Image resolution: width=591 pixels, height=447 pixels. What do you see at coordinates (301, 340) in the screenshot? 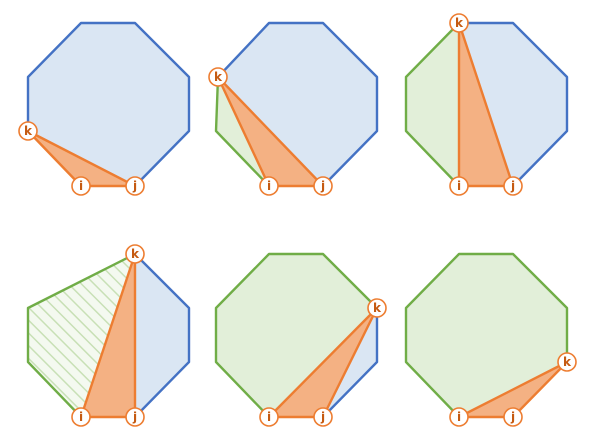
I see `panel-5: i j k` at bounding box center [301, 340].